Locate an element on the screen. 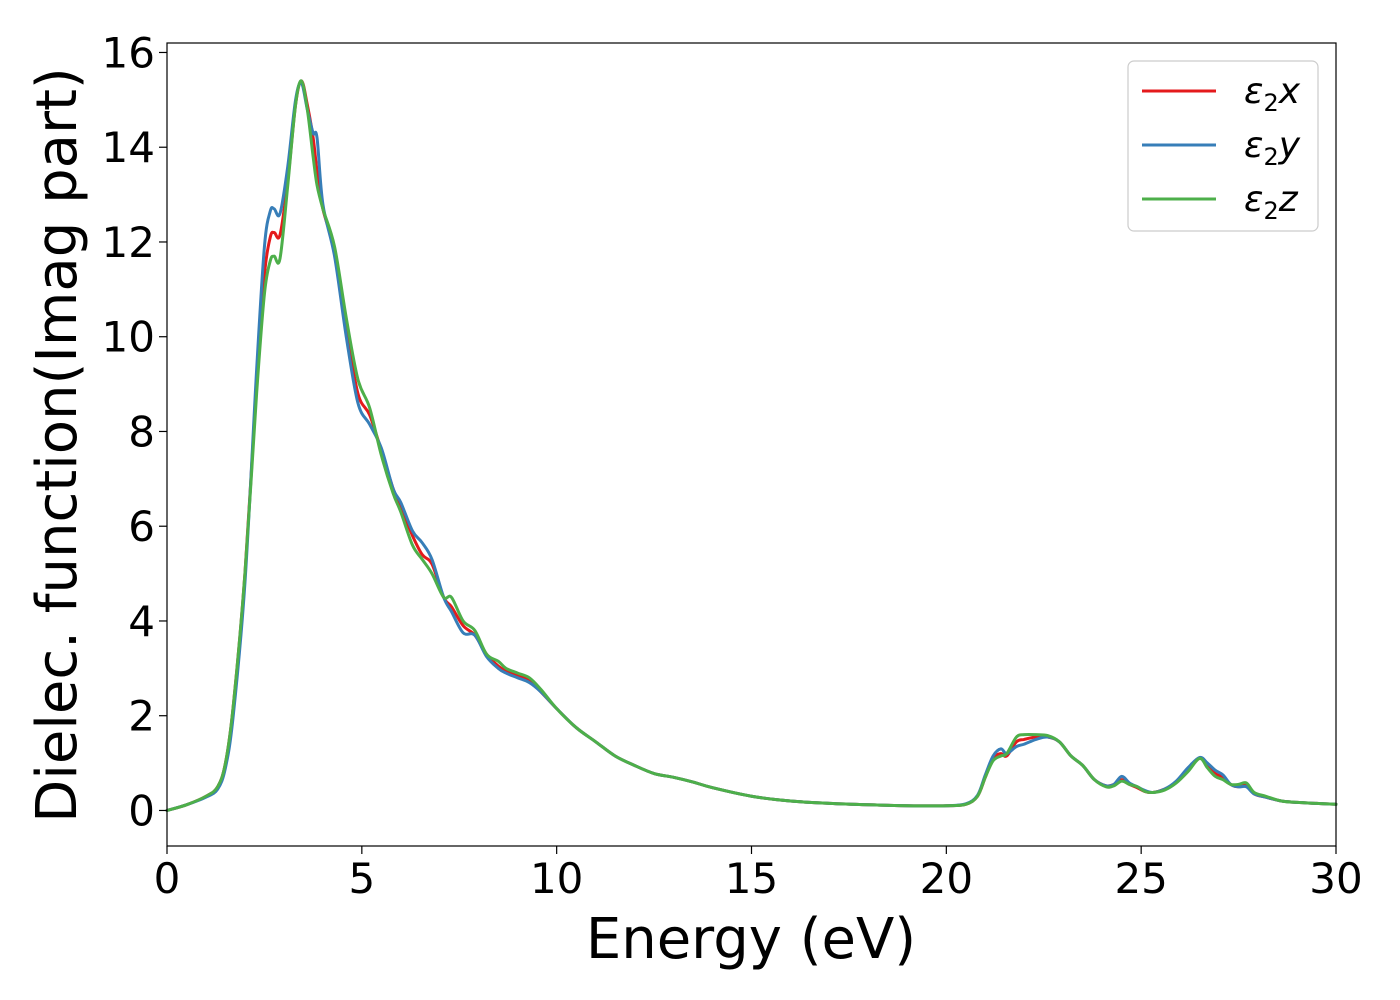 The width and height of the screenshot is (1400, 1000). y-axis-title: Dielec. function(Imag part) is located at coordinates (57, 445).